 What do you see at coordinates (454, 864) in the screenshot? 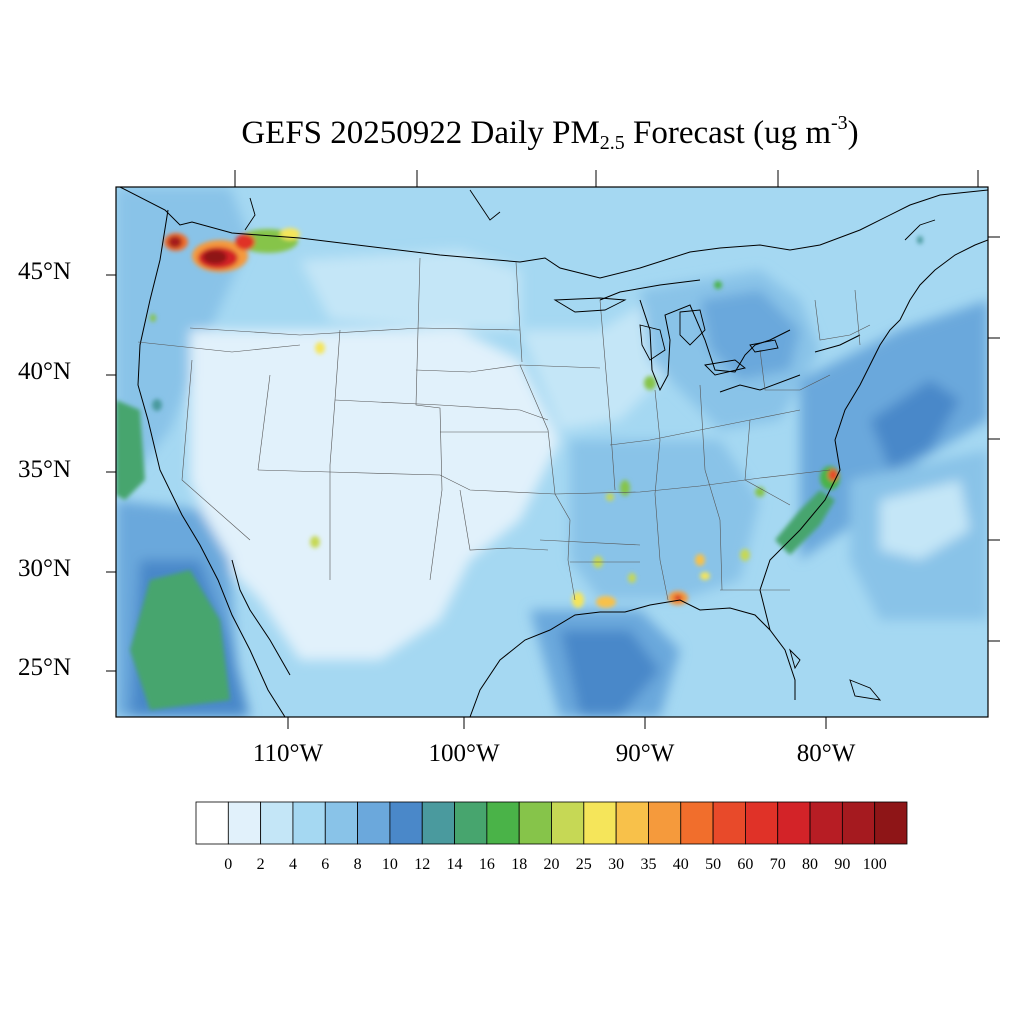
I see `colorbar-tick-label: 14` at bounding box center [454, 864].